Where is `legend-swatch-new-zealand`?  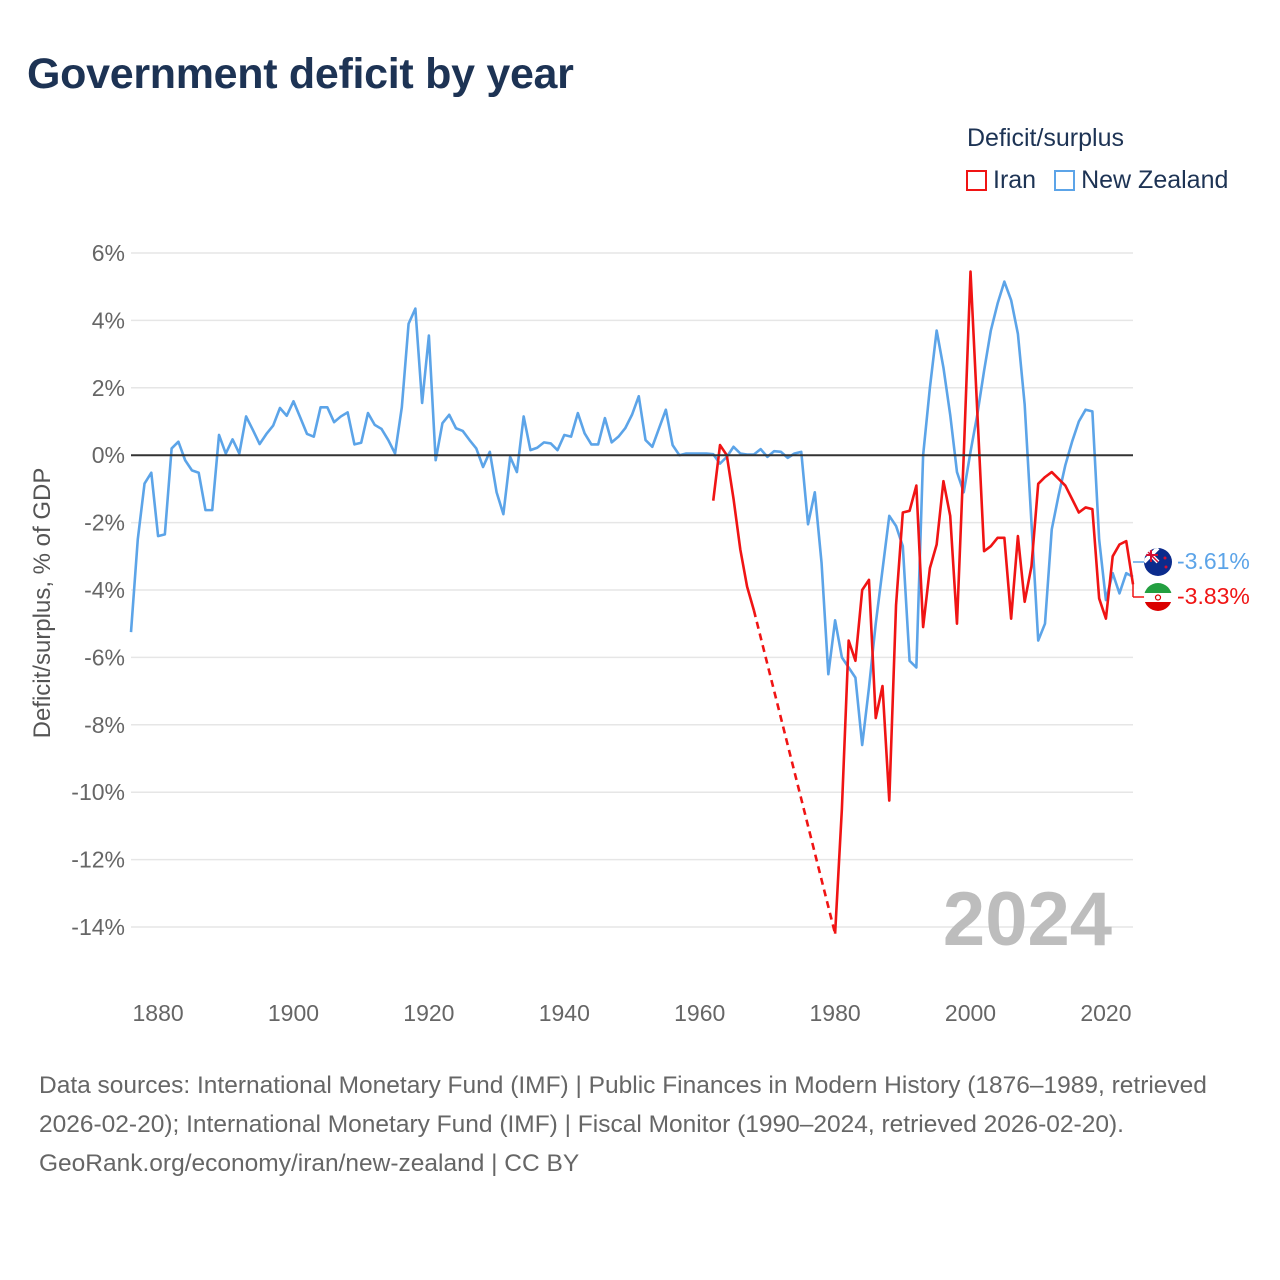 legend-swatch-new-zealand is located at coordinates (1065, 180).